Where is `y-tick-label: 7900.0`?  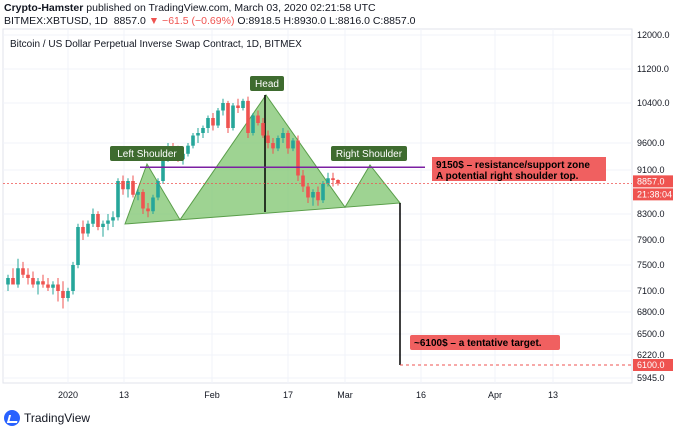 y-tick-label: 7900.0 is located at coordinates (651, 240).